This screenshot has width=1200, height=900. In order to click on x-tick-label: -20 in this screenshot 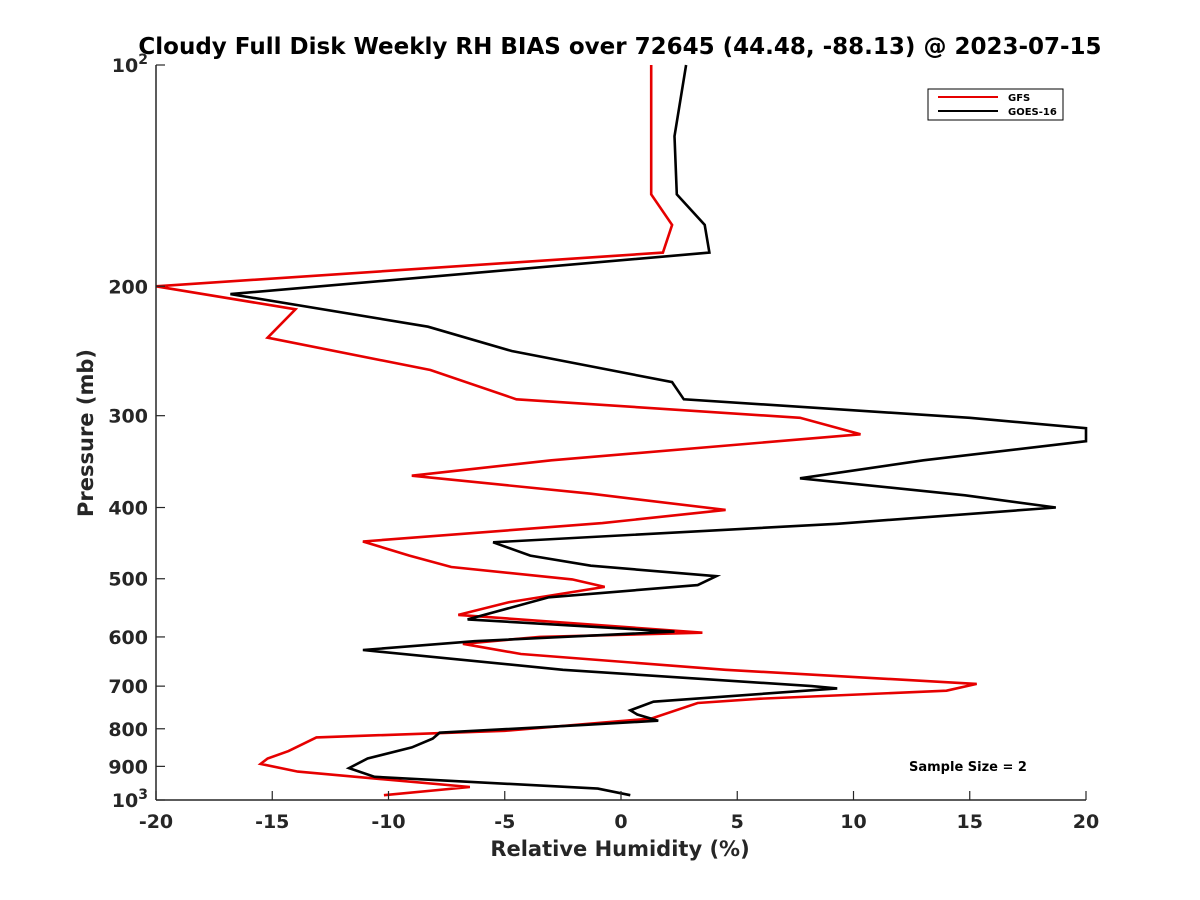, I will do `click(156, 822)`.